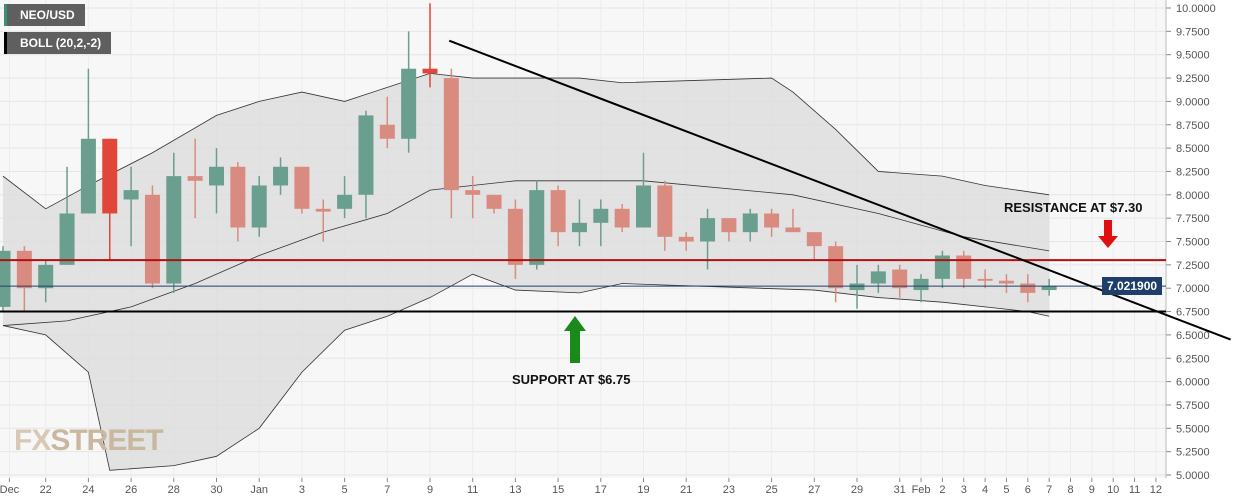  Describe the element at coordinates (89, 440) in the screenshot. I see `fxstreet-watermark: FXSTREET` at that location.